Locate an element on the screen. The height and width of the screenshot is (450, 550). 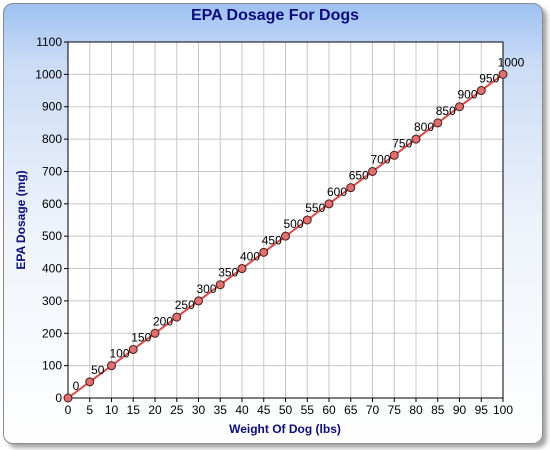
y-tick-label: 200 is located at coordinates (52, 333).